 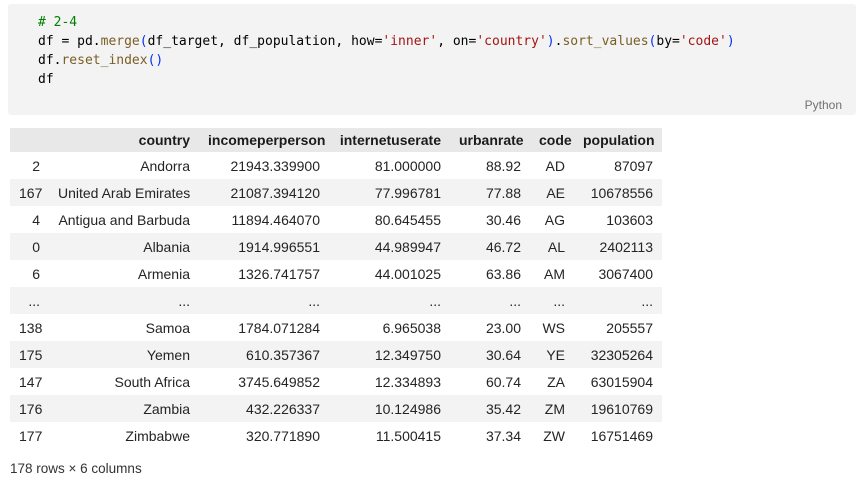 I want to click on cell: 432.226337, so click(x=283, y=408).